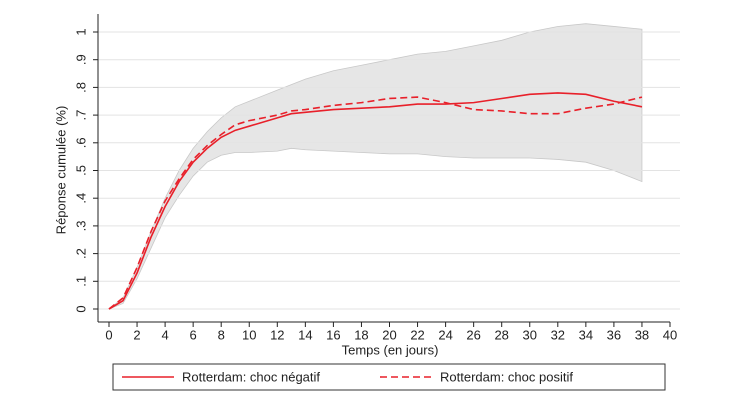  I want to click on y-tick-label: .5, so click(80, 170).